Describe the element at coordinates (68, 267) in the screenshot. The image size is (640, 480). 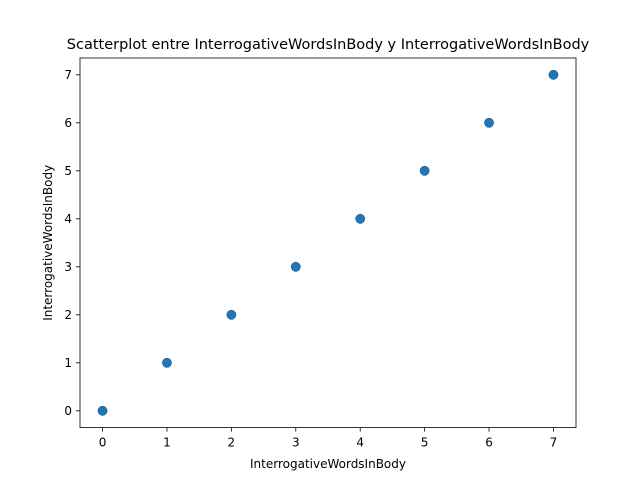
I see `y-tick-label: 3` at that location.